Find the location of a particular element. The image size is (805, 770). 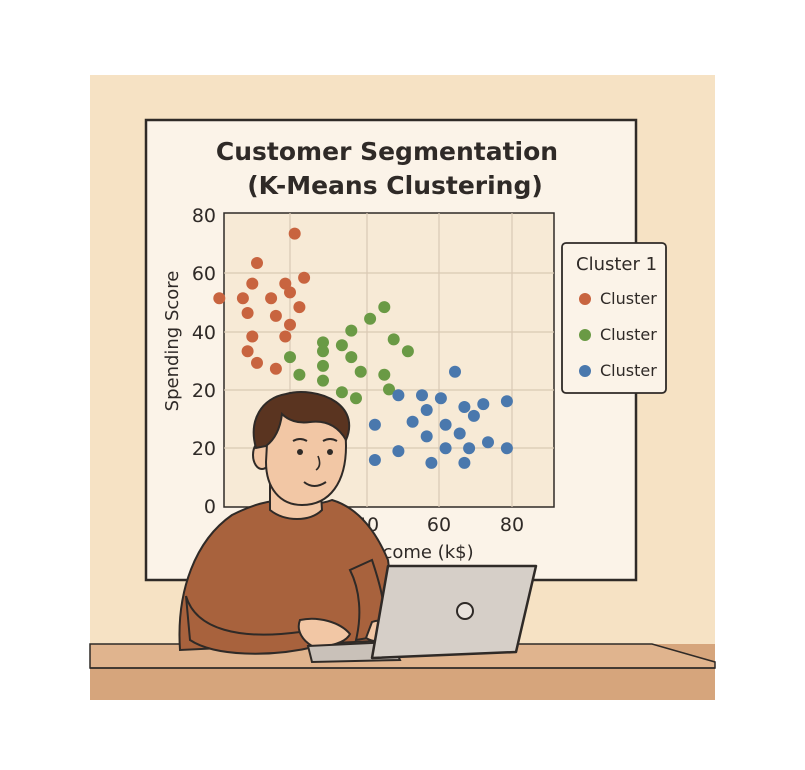

y-tick-label-80: 80 is located at coordinates (204, 216).